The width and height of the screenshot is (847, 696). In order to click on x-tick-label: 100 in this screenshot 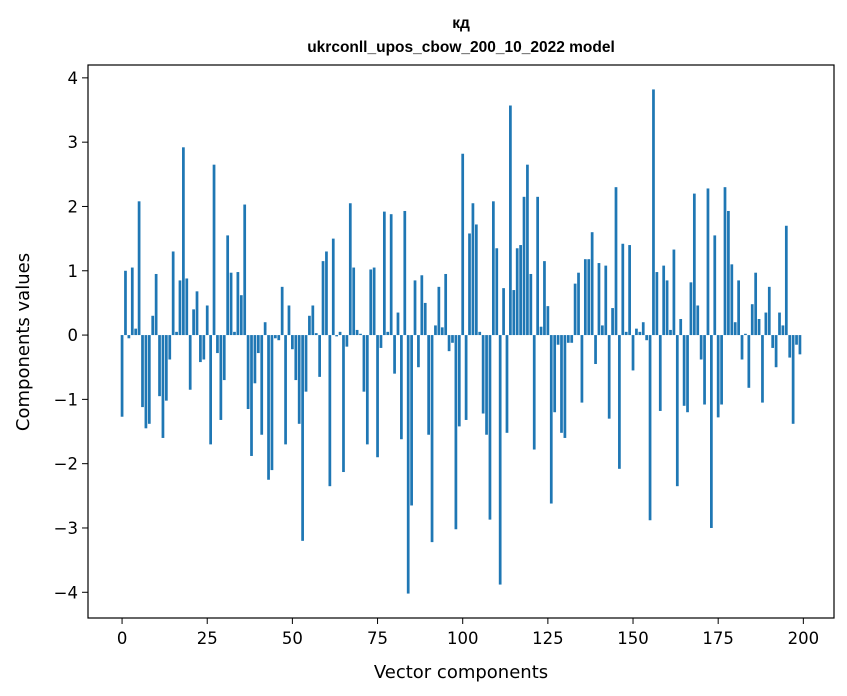, I will do `click(463, 638)`.